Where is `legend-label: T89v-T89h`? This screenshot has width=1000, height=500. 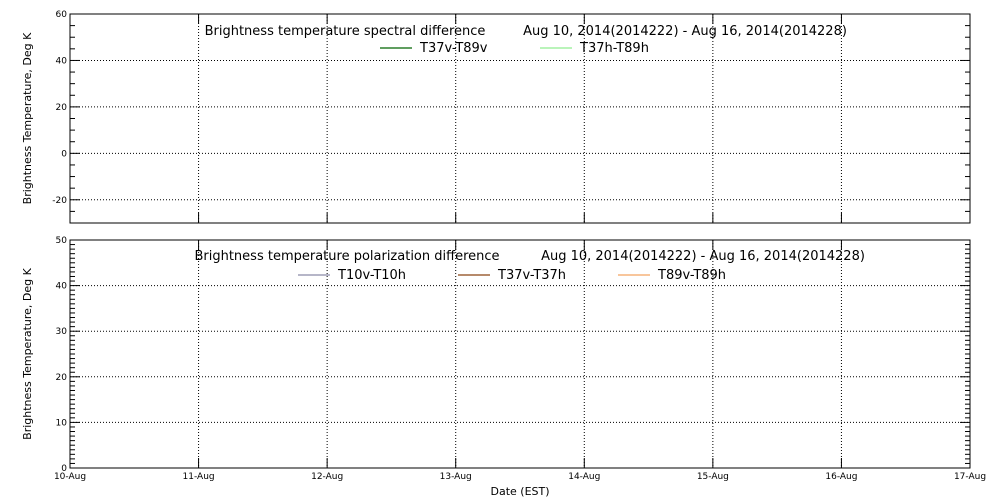
legend-label: T89v-T89h is located at coordinates (691, 275).